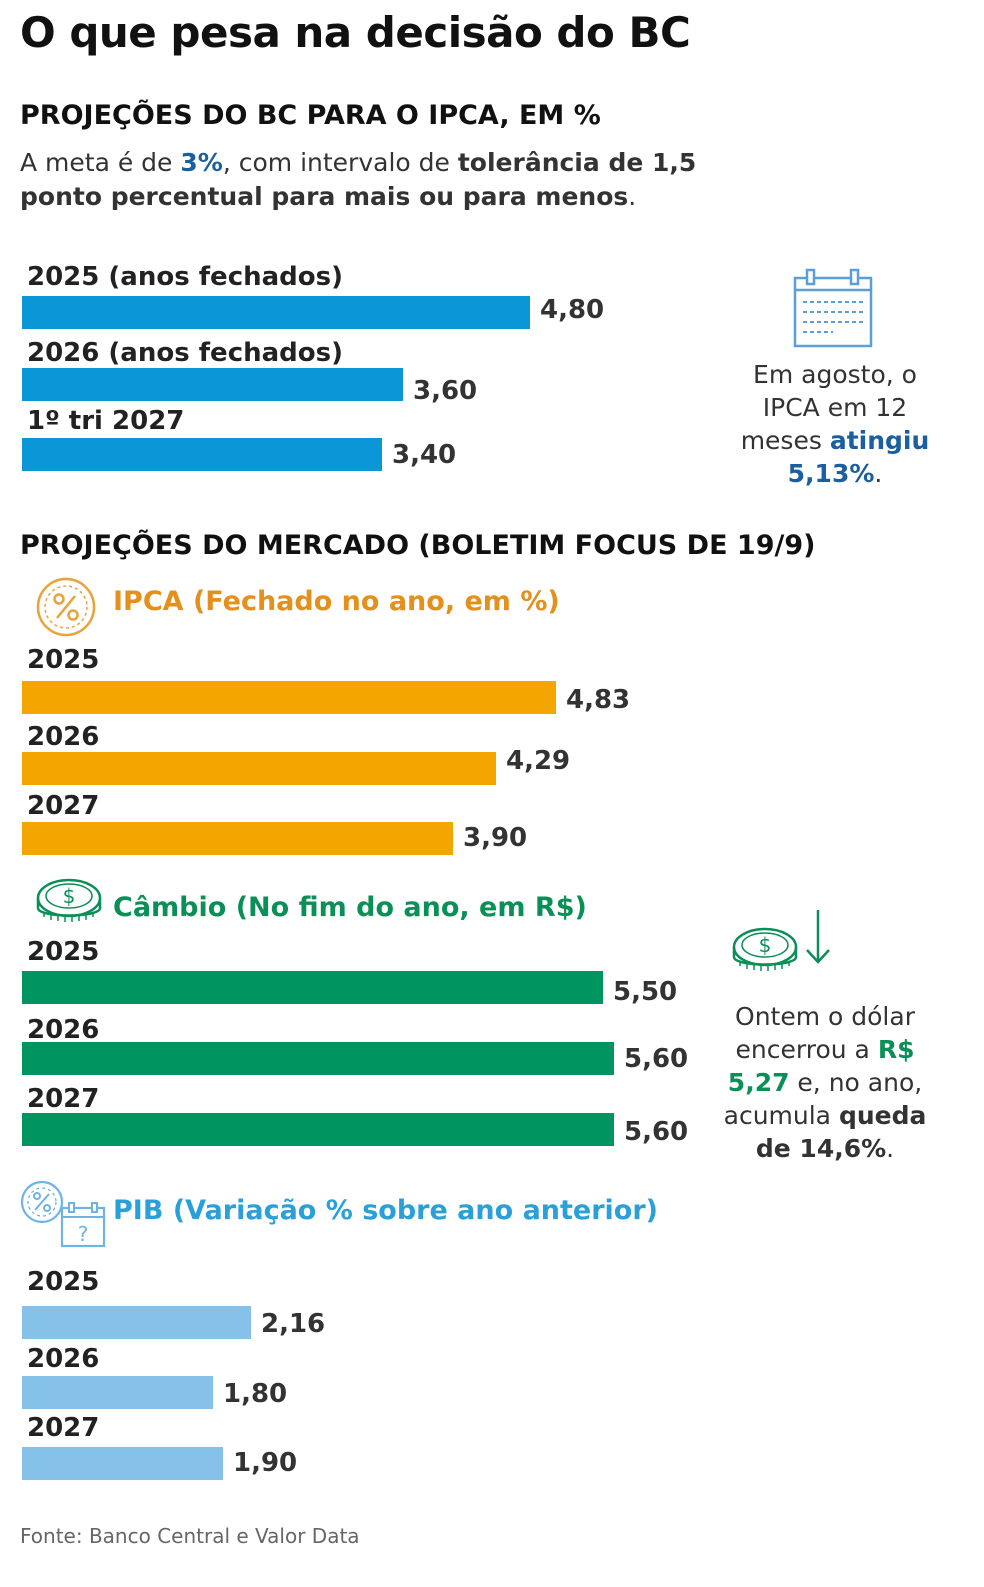 The image size is (984, 1587). Describe the element at coordinates (386, 1210) in the screenshot. I see `pib-chart-title: PIB (Variação % sobre ano anterior)` at that location.